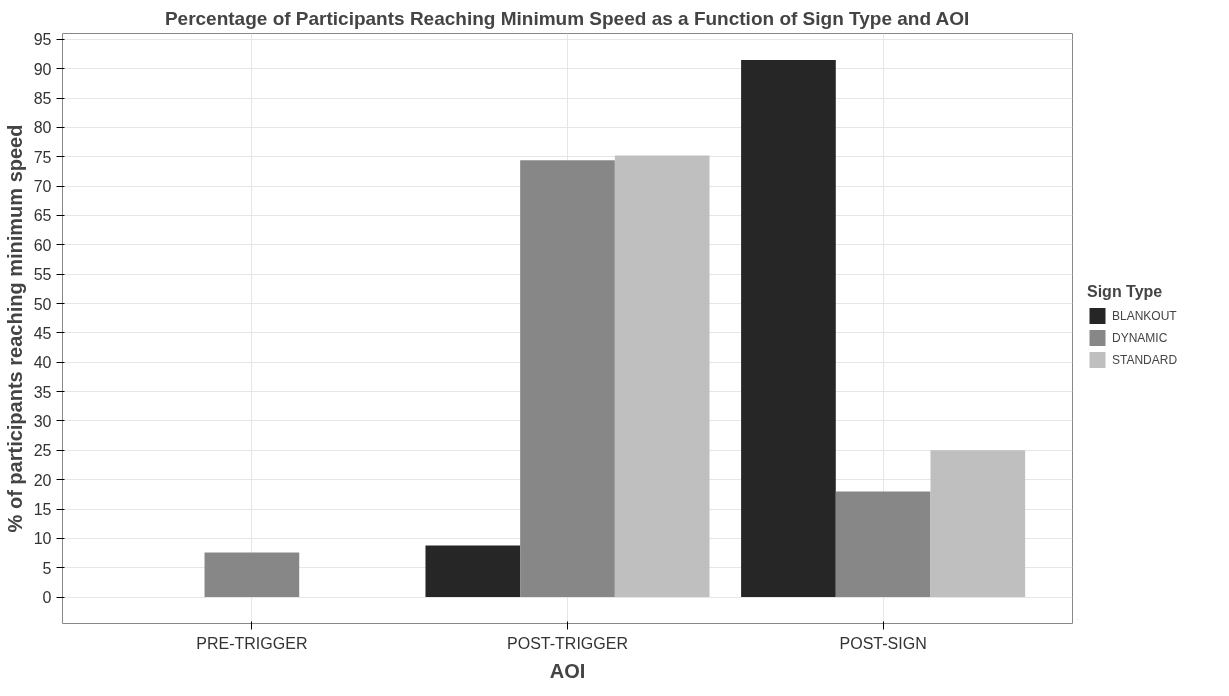  Describe the element at coordinates (47, 568) in the screenshot. I see `y-tick-label: 5` at that location.